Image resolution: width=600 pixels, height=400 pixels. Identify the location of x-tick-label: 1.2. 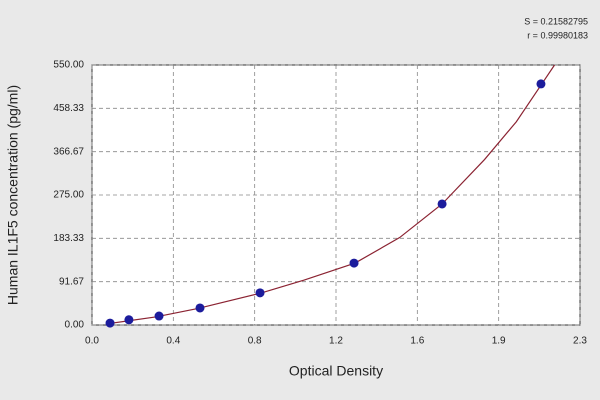
(336, 341).